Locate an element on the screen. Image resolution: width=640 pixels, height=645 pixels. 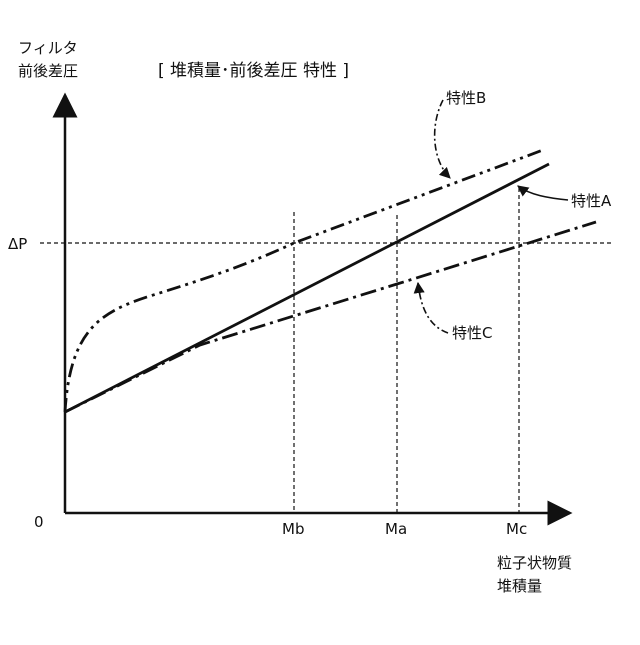
leader-c is located at coordinates (433, 308).